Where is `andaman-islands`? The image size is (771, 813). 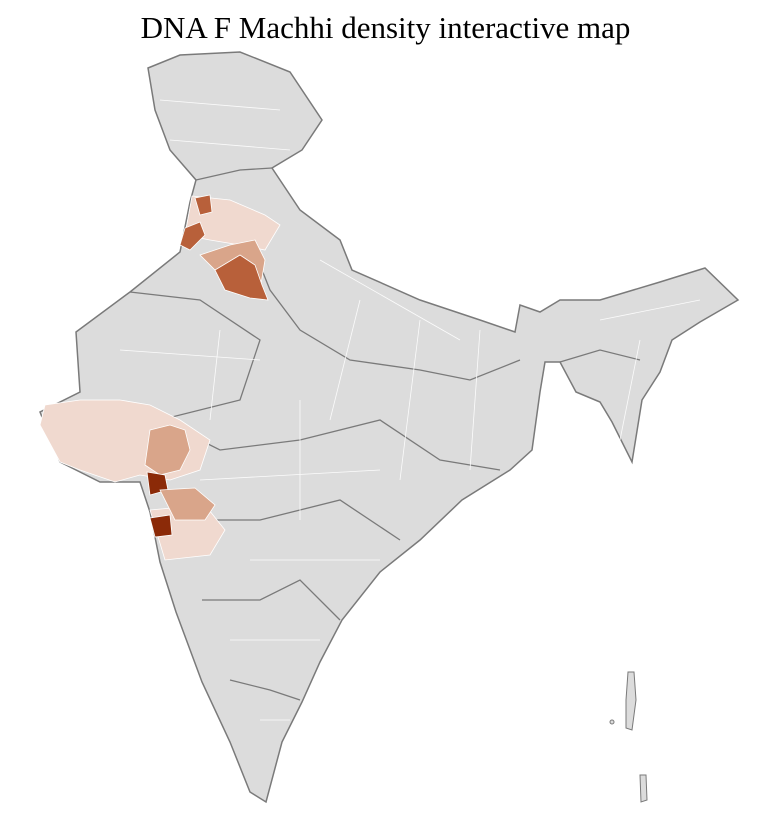
andaman-islands is located at coordinates (631, 701).